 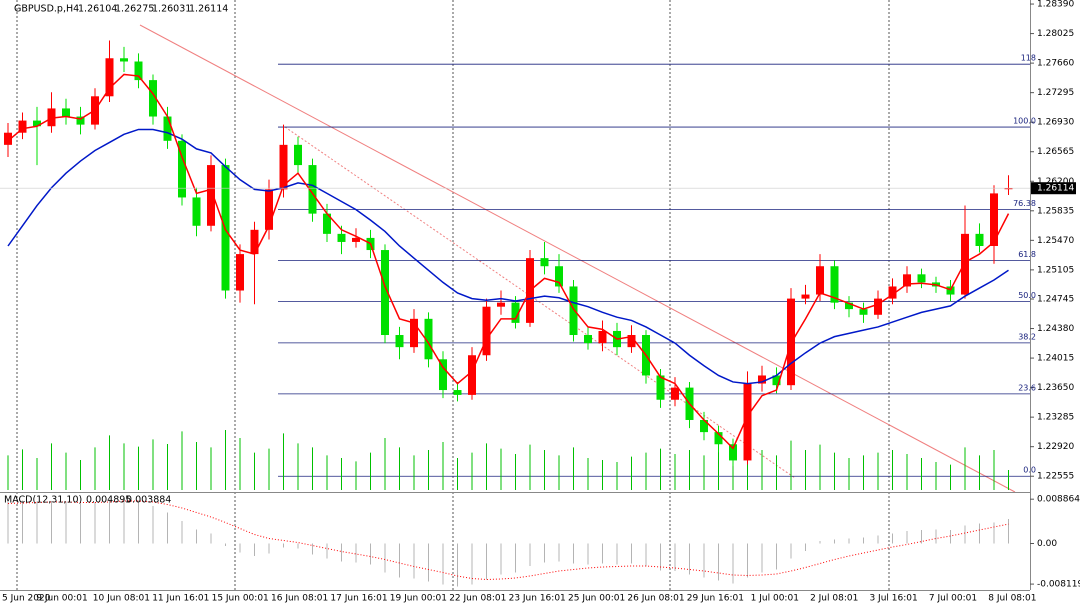 I want to click on y-tick-label: 1.24745, so click(x=1055, y=300).